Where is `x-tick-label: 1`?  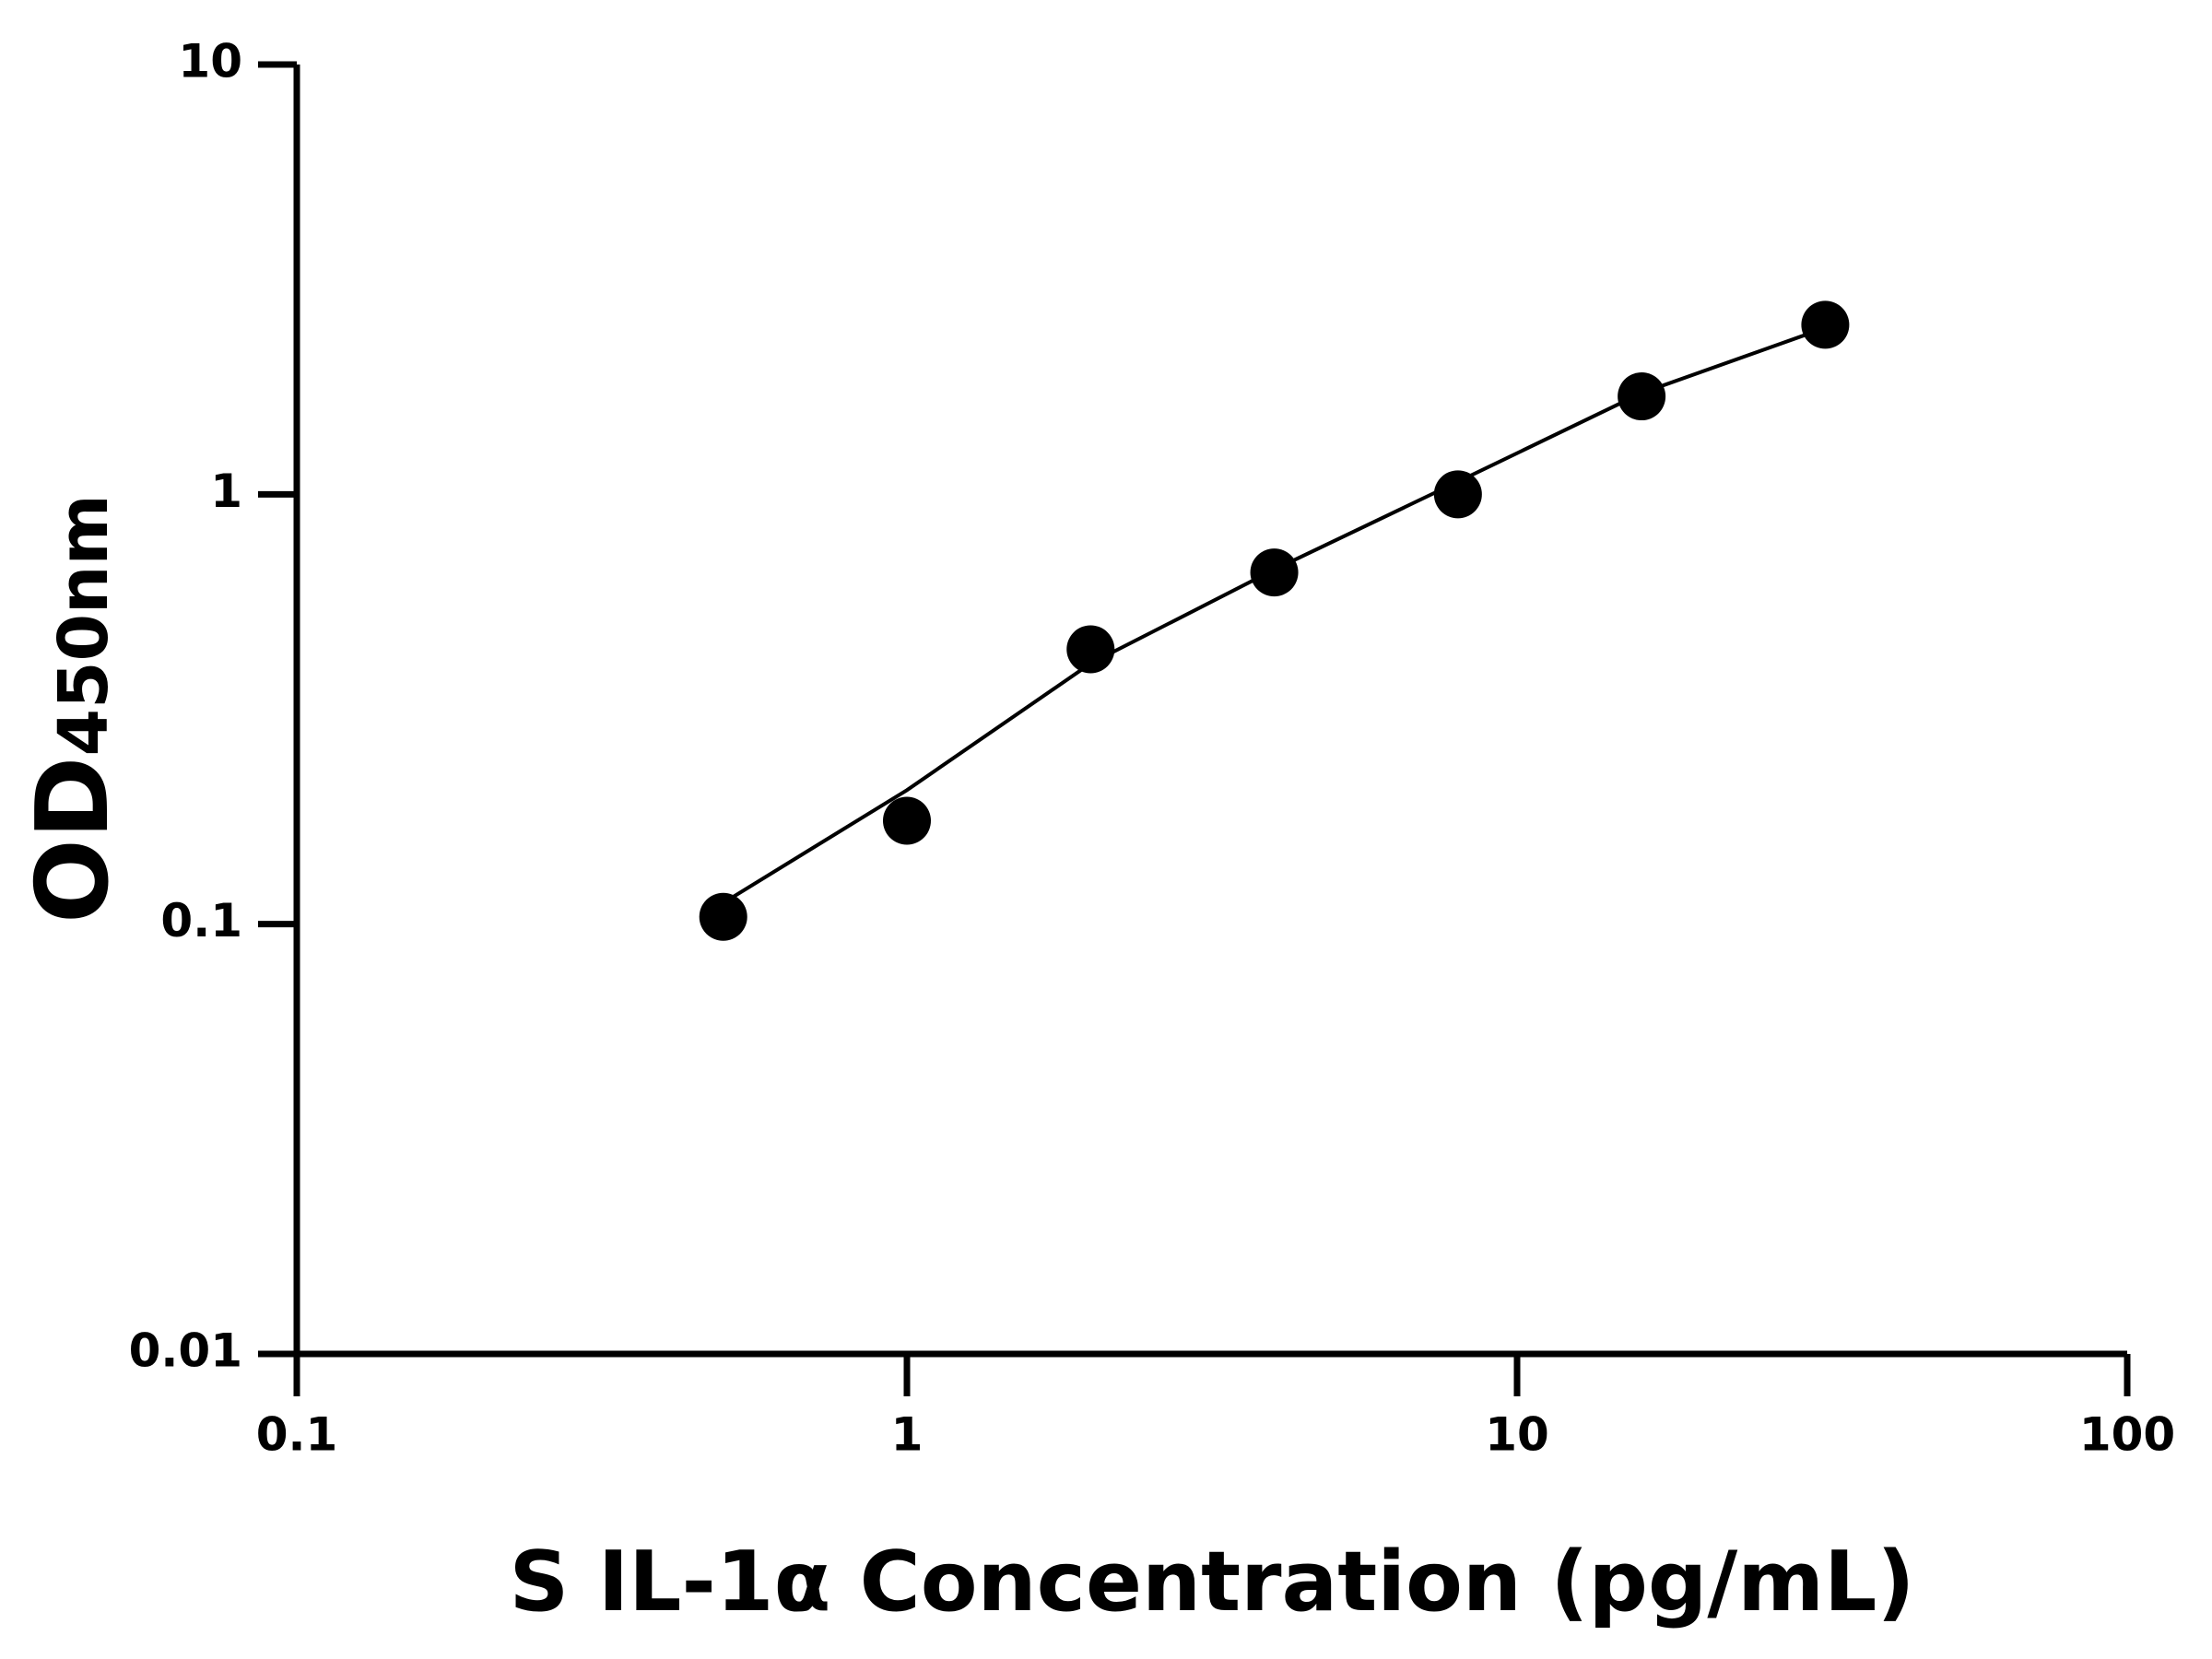 x-tick-label: 1 is located at coordinates (907, 1435).